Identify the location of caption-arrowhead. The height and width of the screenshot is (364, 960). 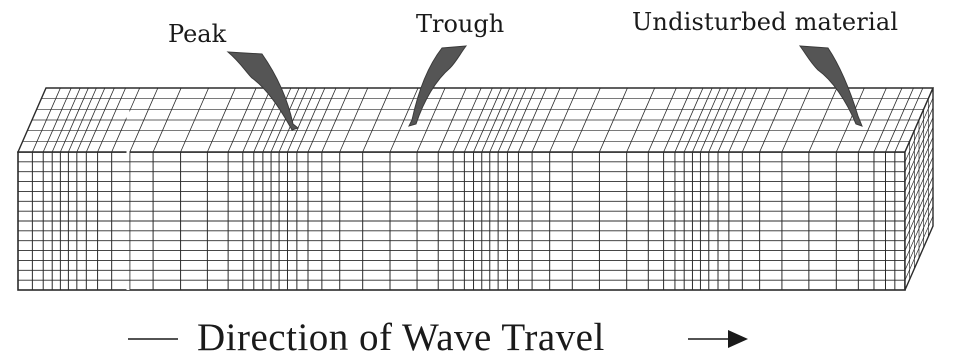
(738, 339).